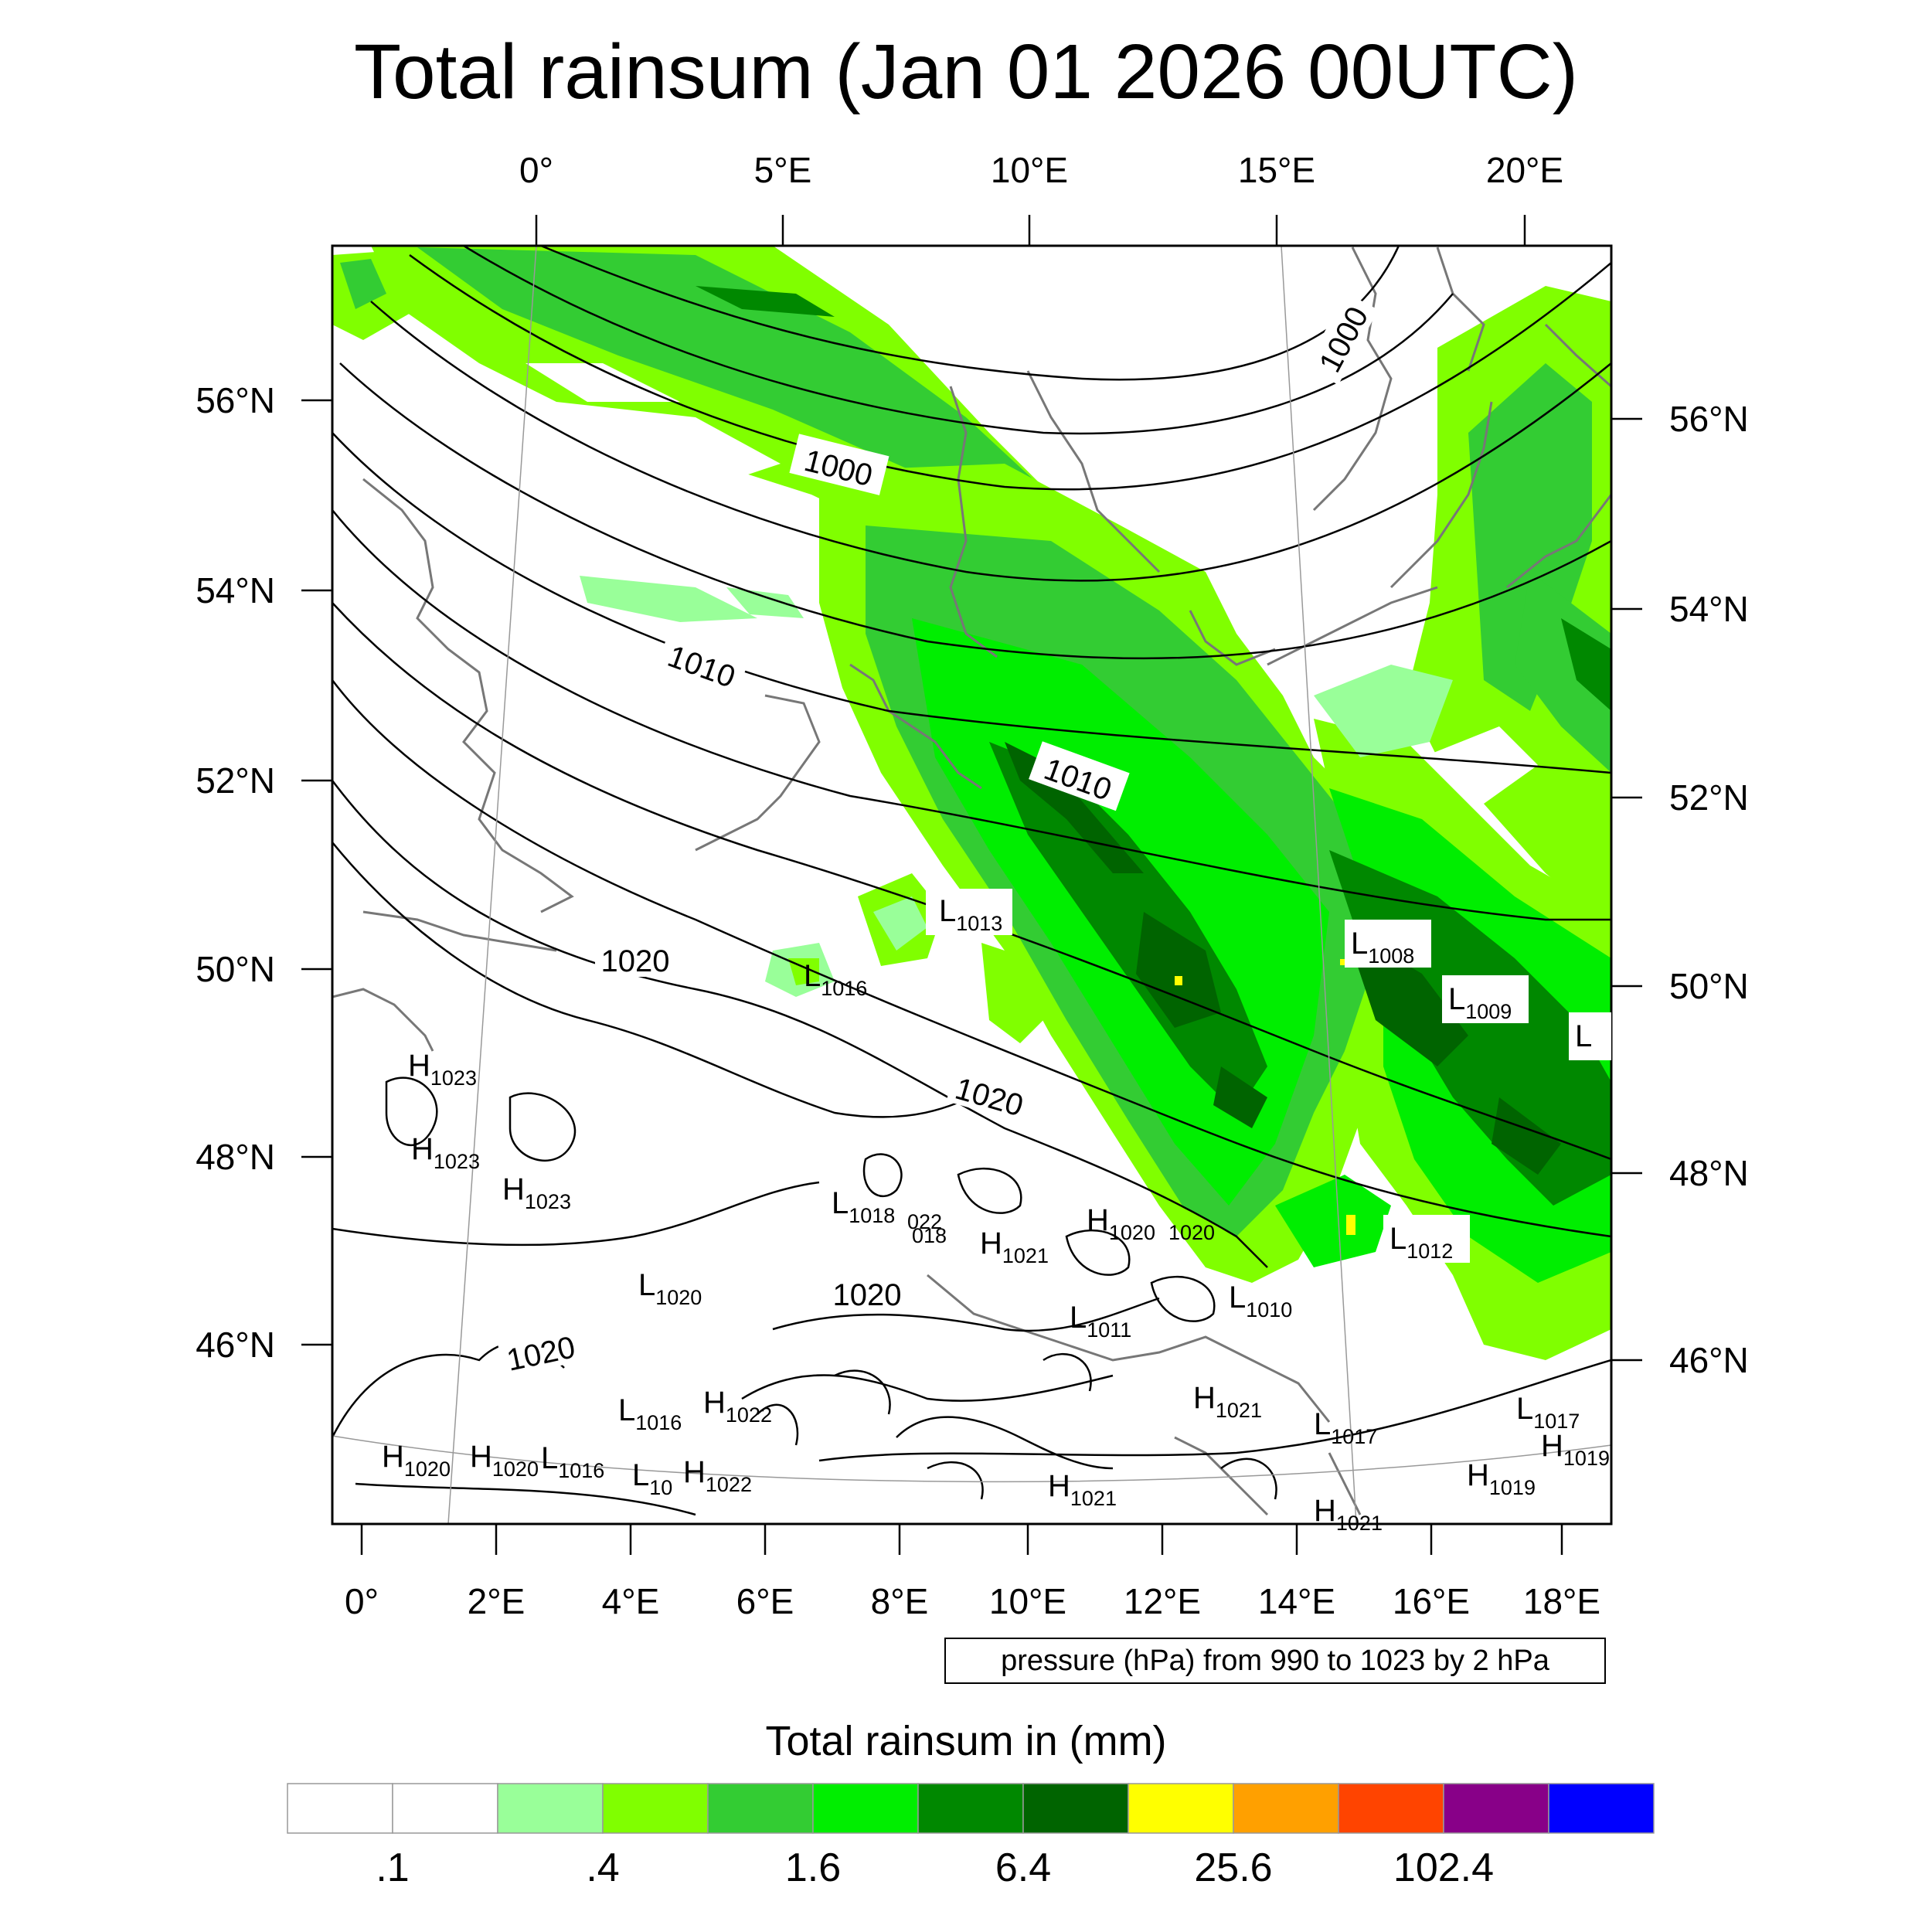  What do you see at coordinates (1709, 986) in the screenshot?
I see `right-lat-label: 50°N` at bounding box center [1709, 986].